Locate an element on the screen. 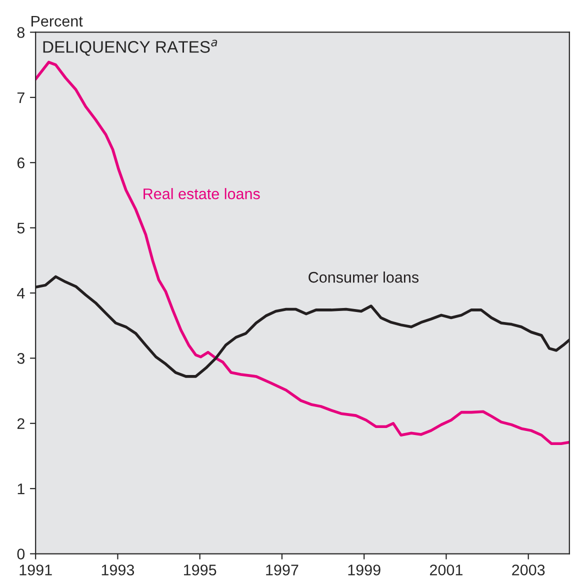 The height and width of the screenshot is (586, 574). y-tick-label: 1 is located at coordinates (21, 489).